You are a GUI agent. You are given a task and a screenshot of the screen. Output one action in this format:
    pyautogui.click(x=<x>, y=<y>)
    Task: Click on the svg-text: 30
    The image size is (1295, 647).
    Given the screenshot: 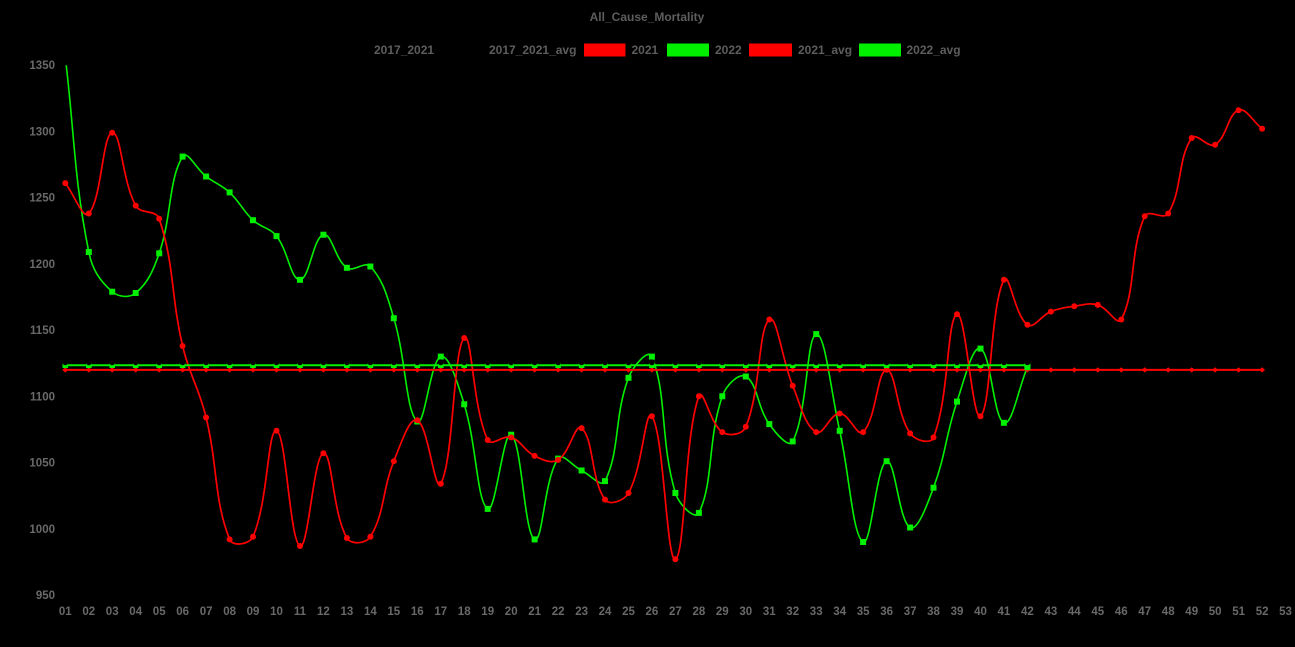 What is the action you would take?
    pyautogui.click(x=745, y=612)
    